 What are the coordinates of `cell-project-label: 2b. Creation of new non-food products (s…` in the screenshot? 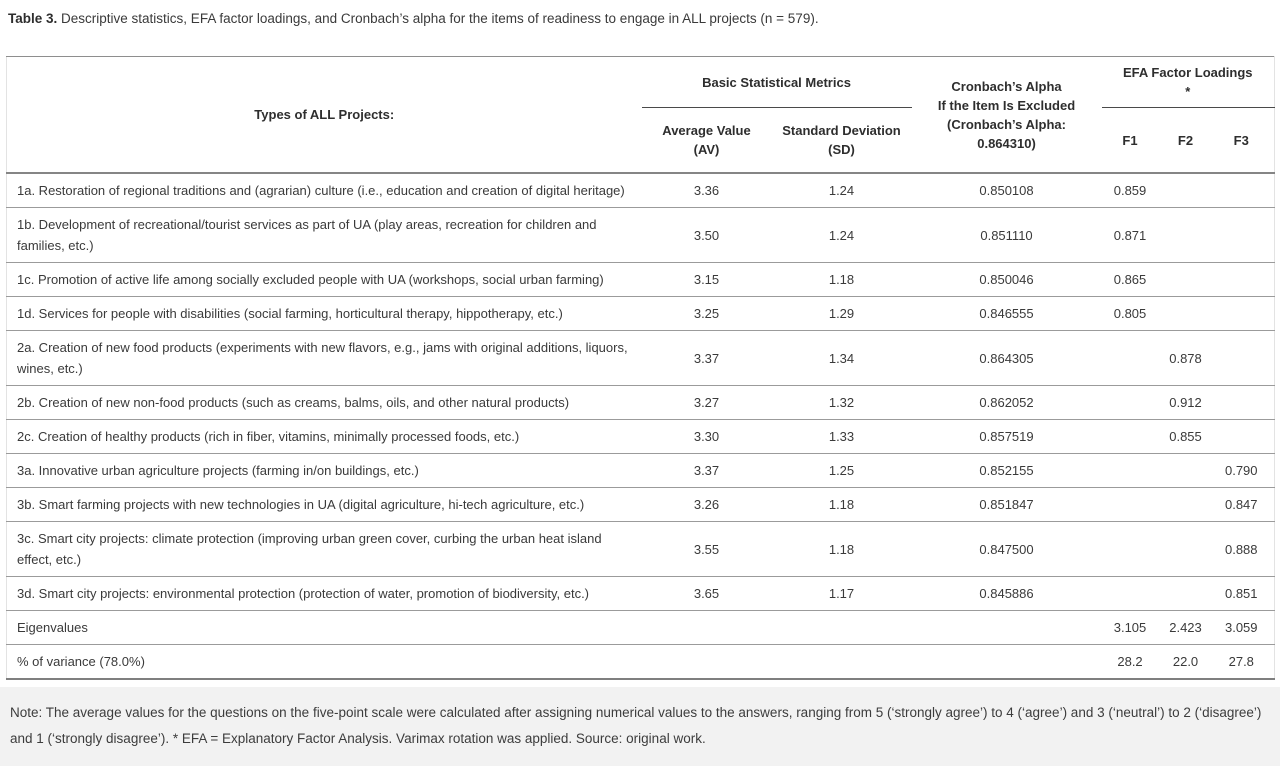 It's located at (324, 402).